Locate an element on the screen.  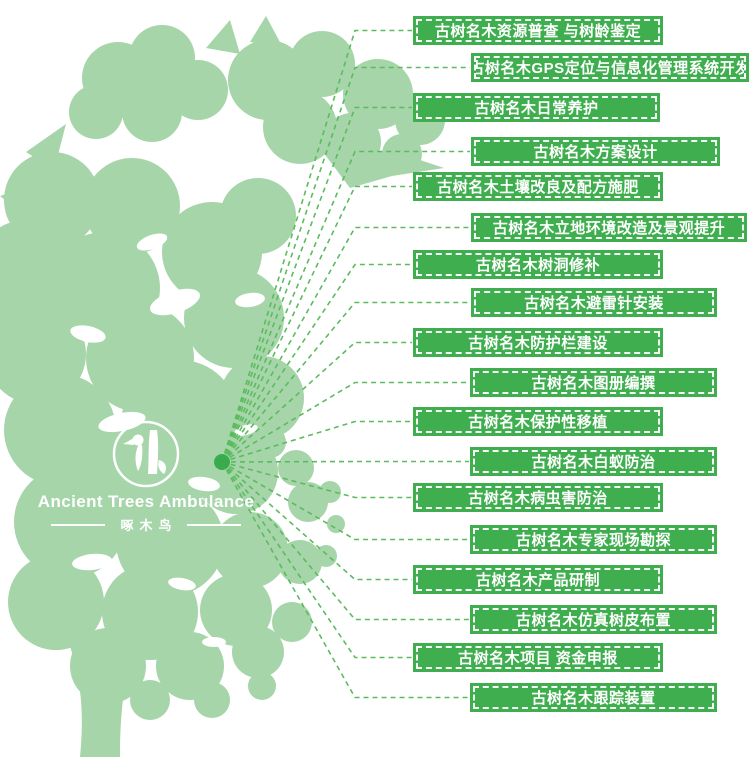
service-label: 古树名木病虫害防治 is located at coordinates (538, 497).